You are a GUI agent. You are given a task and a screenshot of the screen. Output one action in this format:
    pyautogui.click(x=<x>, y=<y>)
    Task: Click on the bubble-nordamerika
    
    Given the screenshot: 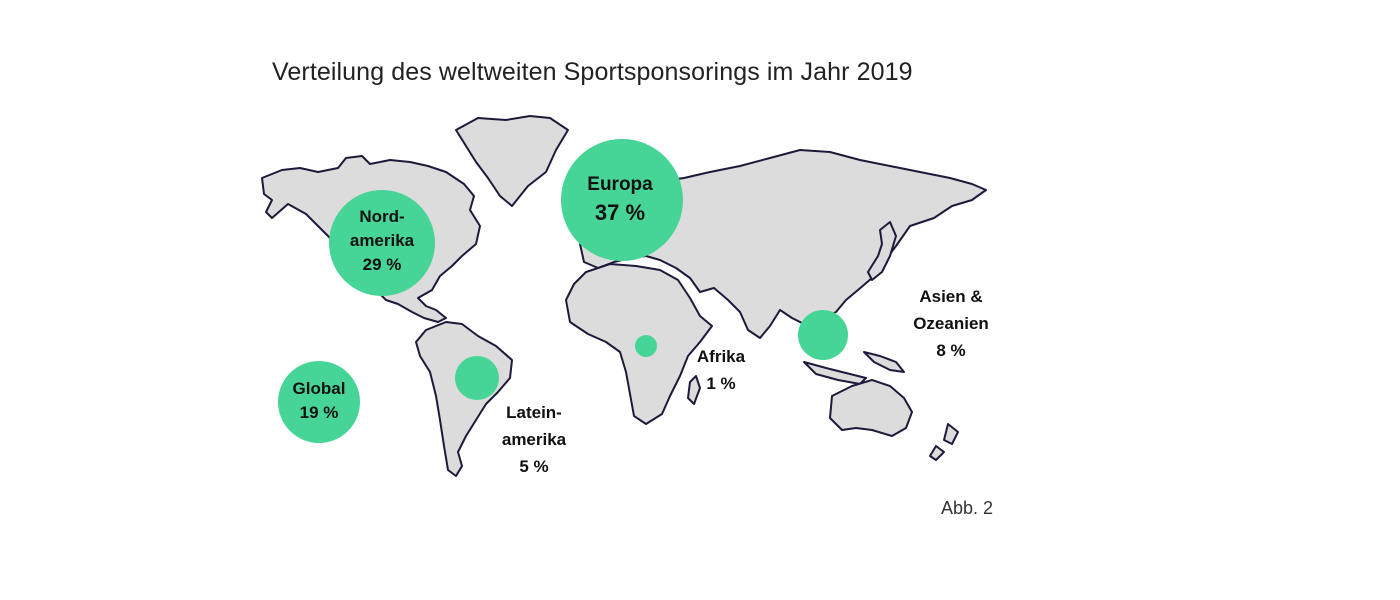 What is the action you would take?
    pyautogui.click(x=382, y=243)
    